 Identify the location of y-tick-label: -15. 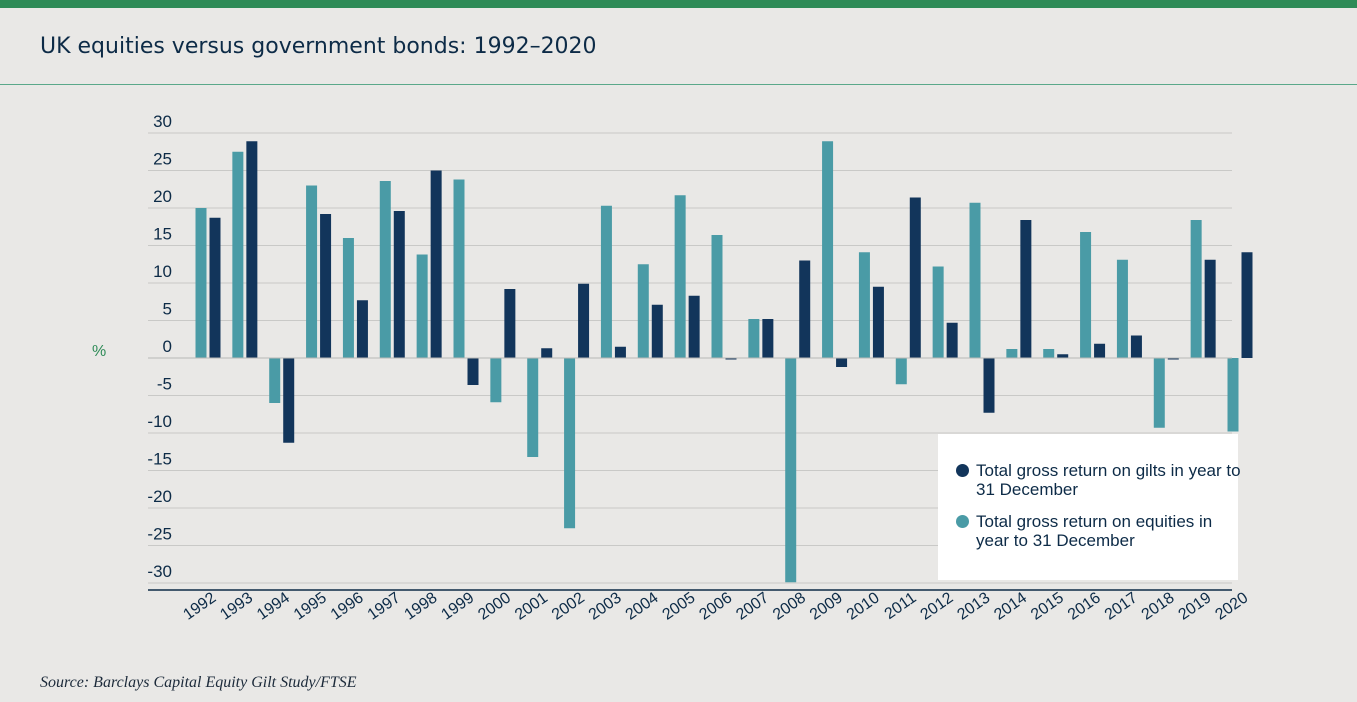
(159, 459).